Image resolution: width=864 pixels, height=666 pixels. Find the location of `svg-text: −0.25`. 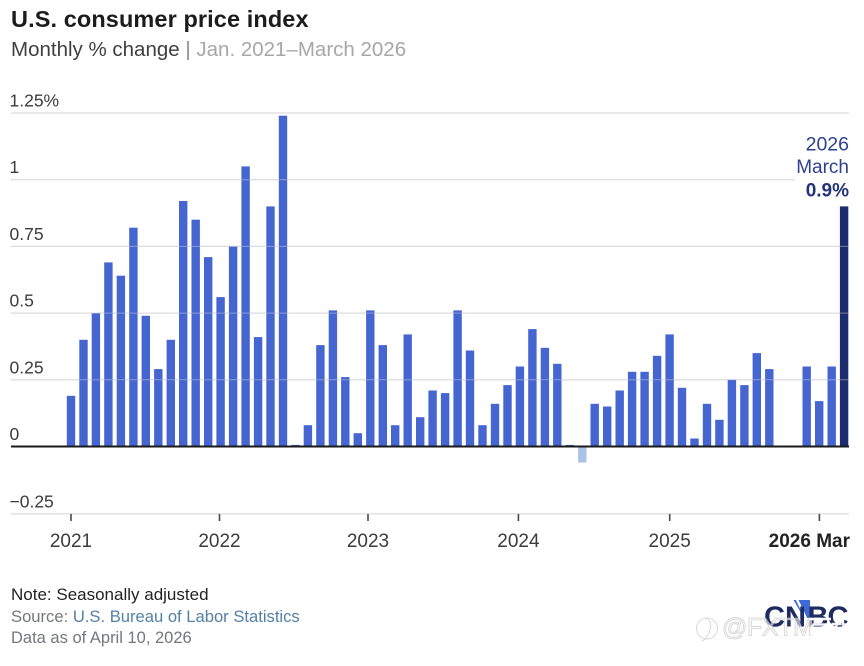

svg-text: −0.25 is located at coordinates (32, 501).